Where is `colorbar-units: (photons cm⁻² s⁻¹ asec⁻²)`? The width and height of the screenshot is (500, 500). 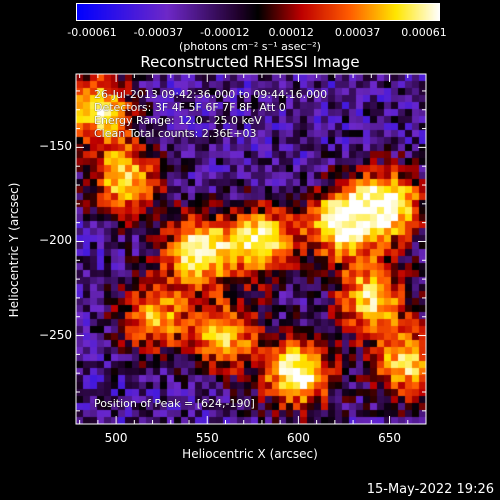 colorbar-units: (photons cm⁻² s⁻¹ asec⁻²) is located at coordinates (250, 46).